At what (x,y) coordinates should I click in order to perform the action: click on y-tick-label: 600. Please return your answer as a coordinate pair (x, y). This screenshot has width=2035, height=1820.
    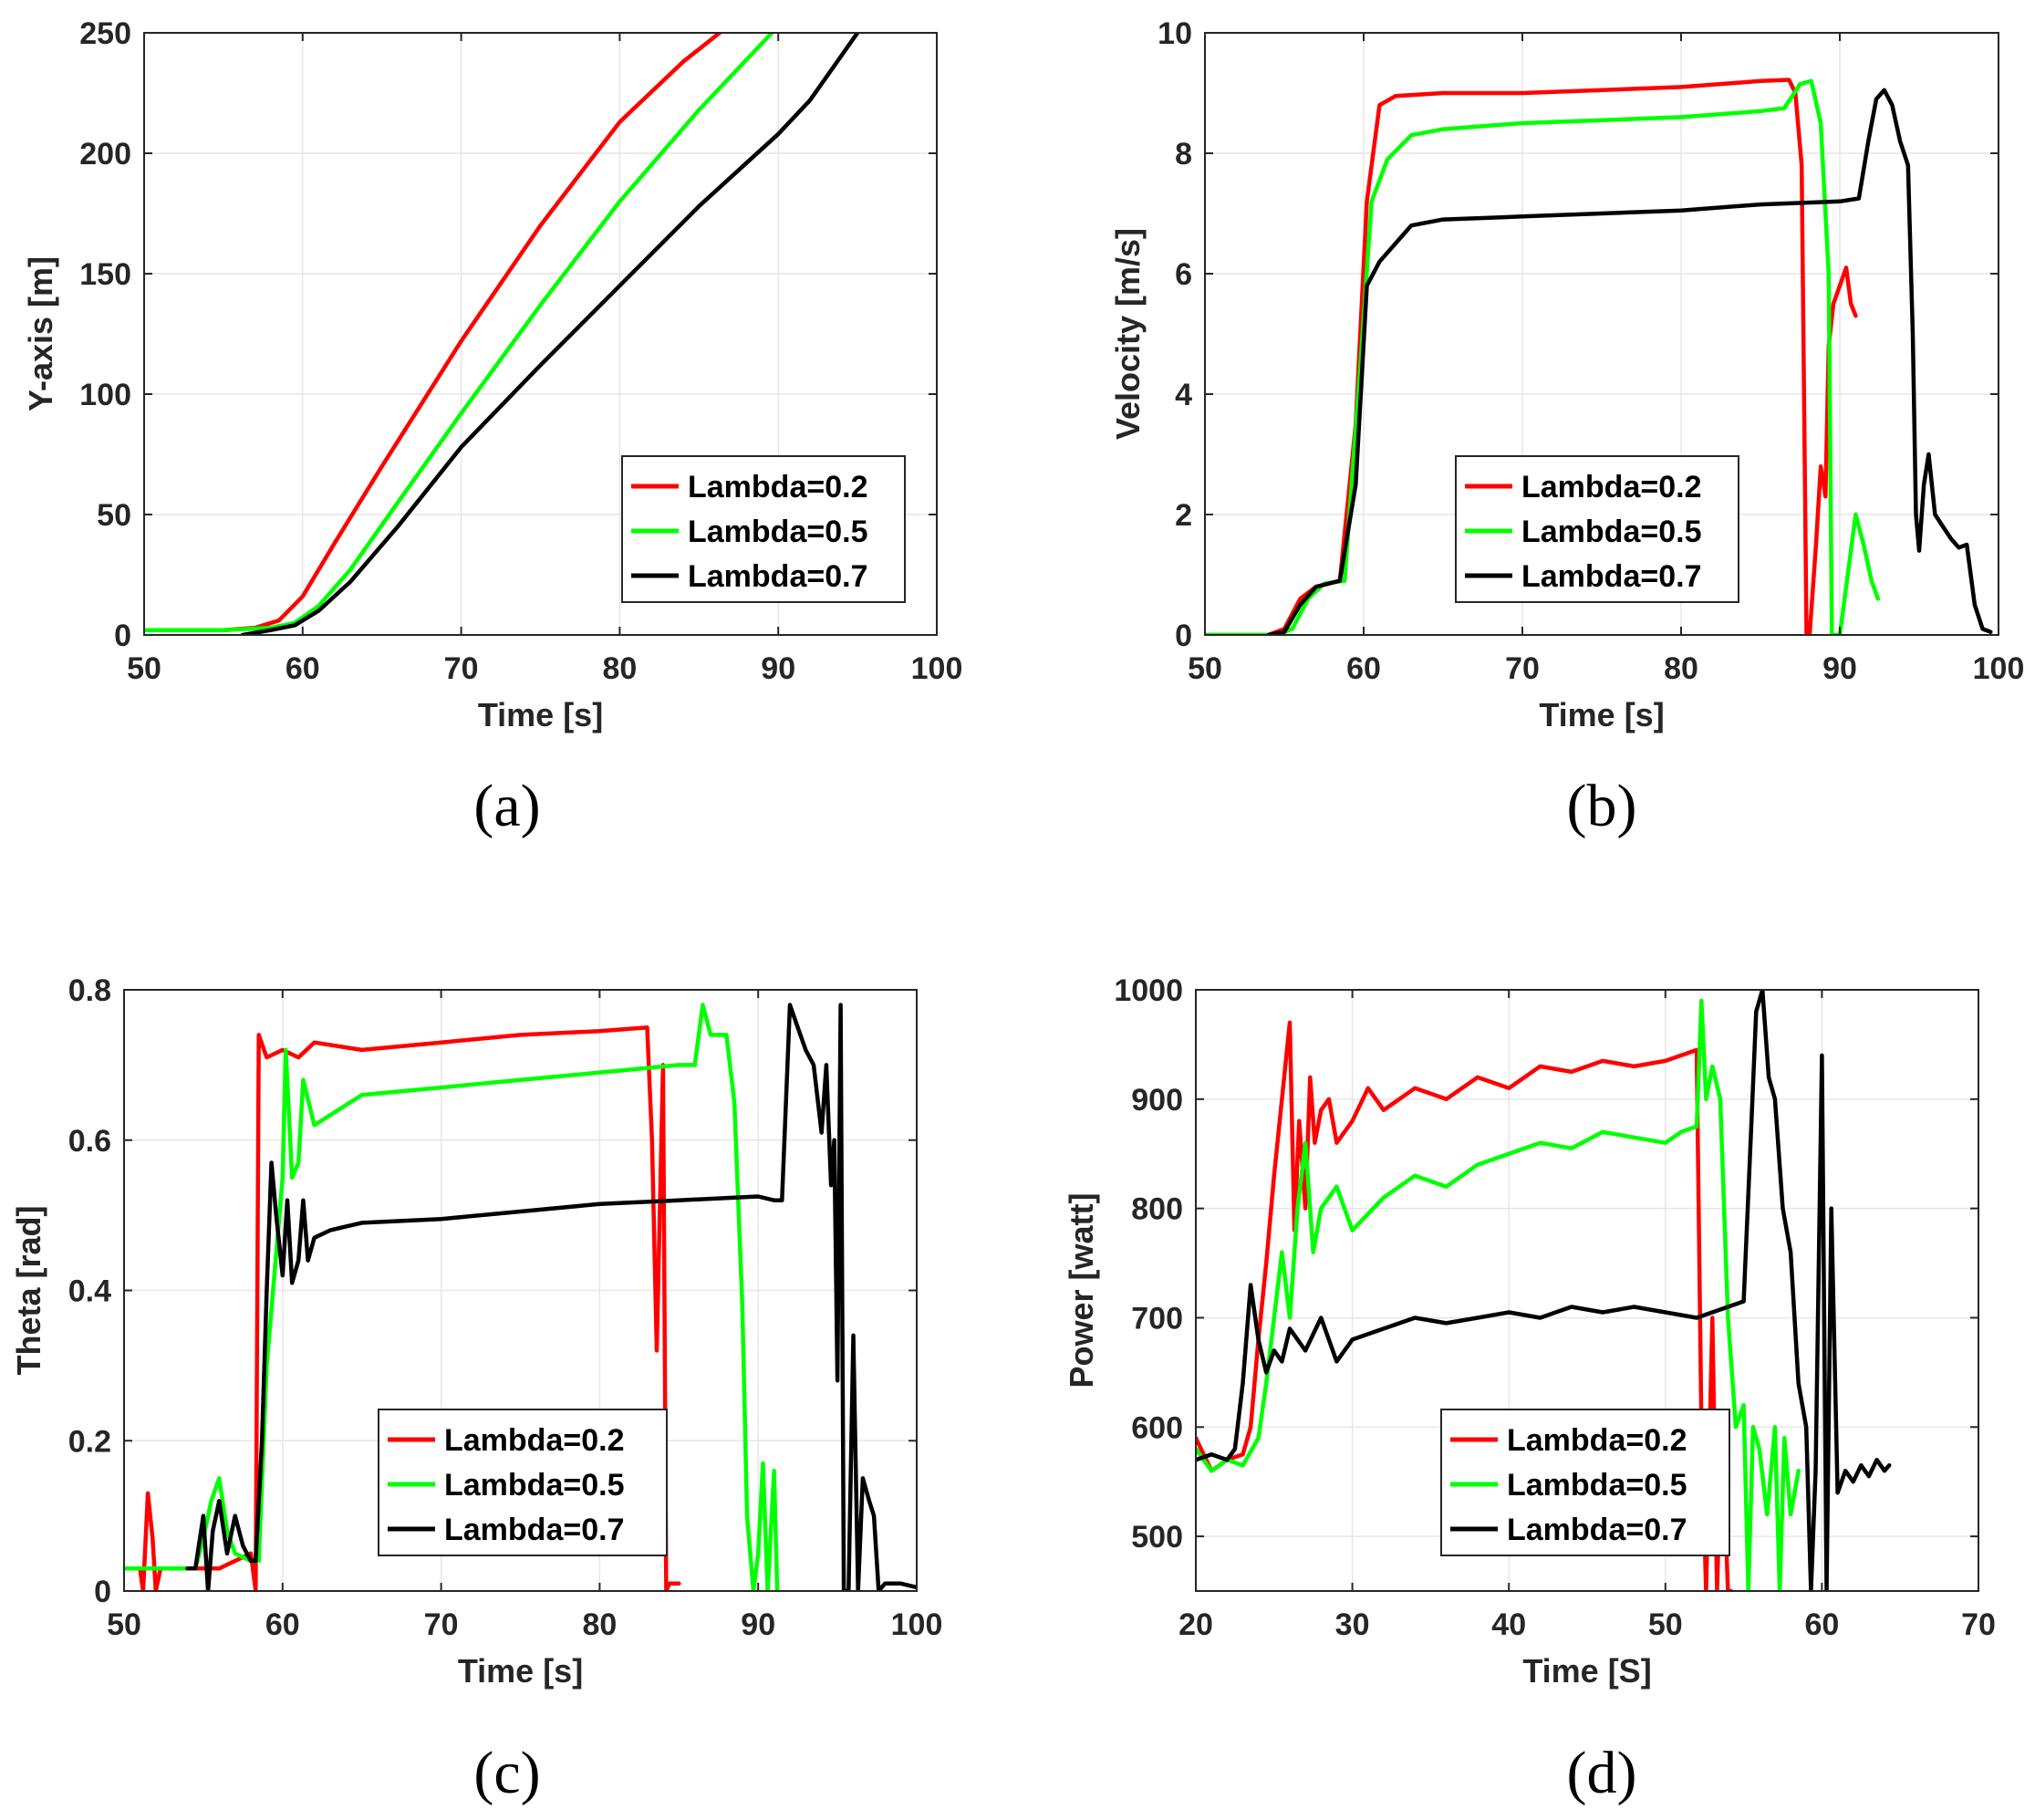
    Looking at the image, I should click on (1157, 1427).